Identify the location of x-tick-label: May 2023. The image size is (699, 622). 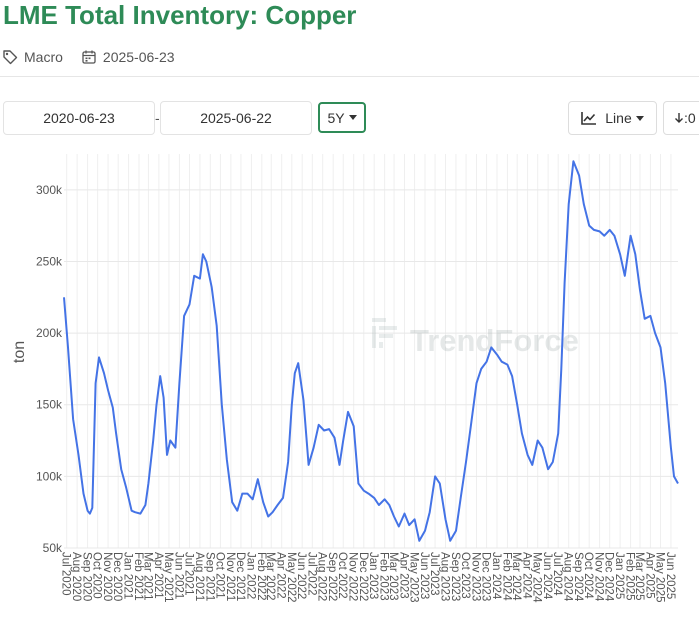
(414, 577).